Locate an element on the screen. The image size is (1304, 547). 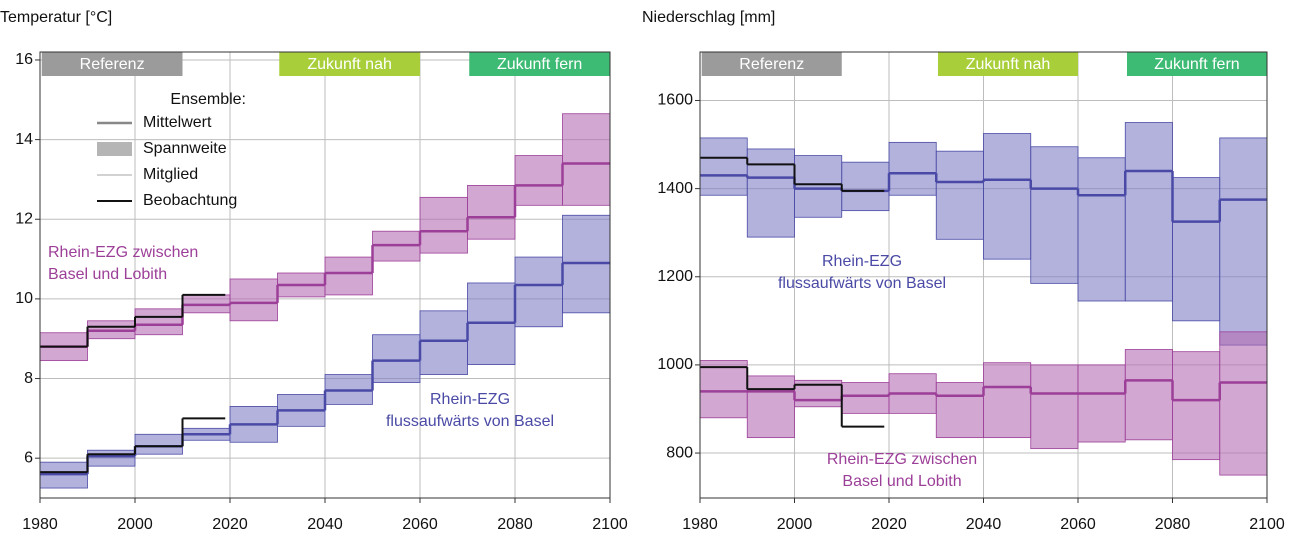
y-tick-label: 1000 is located at coordinates (675, 364).